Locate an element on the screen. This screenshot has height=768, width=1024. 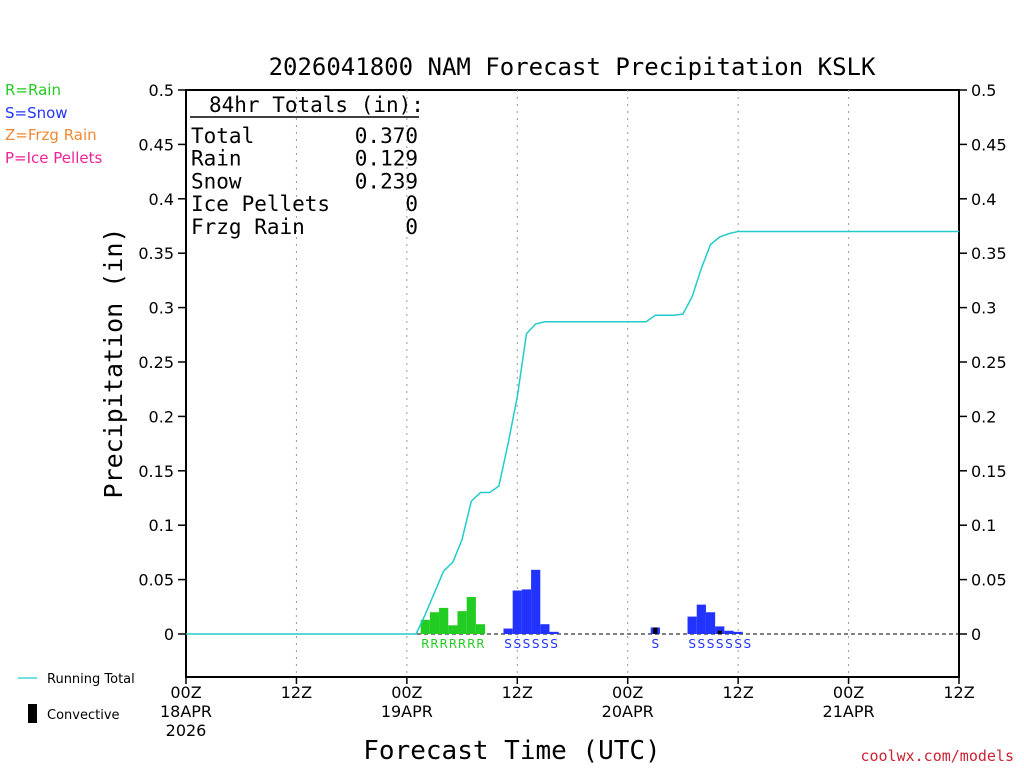
x-tick-label: 20APR is located at coordinates (628, 711).